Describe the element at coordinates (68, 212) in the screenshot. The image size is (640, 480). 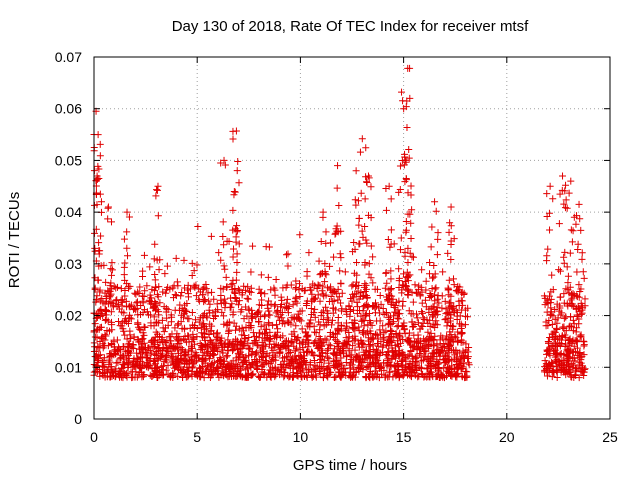
I see `y-tick-label: 0.04` at that location.